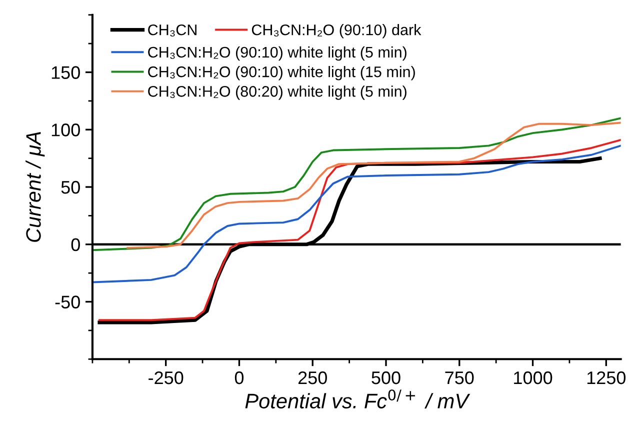  What do you see at coordinates (35, 187) in the screenshot?
I see `y-axis-title: Current / μA` at bounding box center [35, 187].